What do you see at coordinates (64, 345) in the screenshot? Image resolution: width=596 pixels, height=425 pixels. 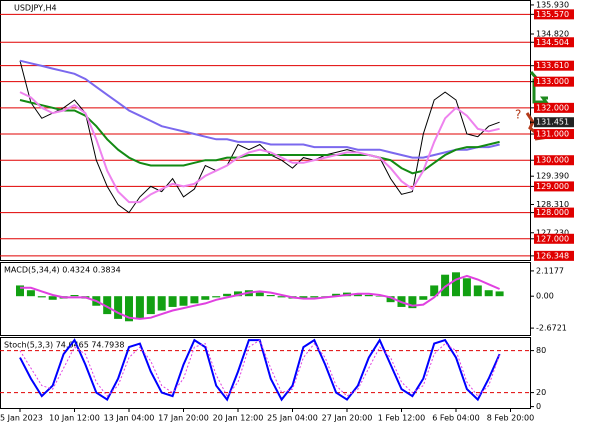 I see `panel-title: Stoch(5,3,3) 74.0465 74.7938` at bounding box center [64, 345].